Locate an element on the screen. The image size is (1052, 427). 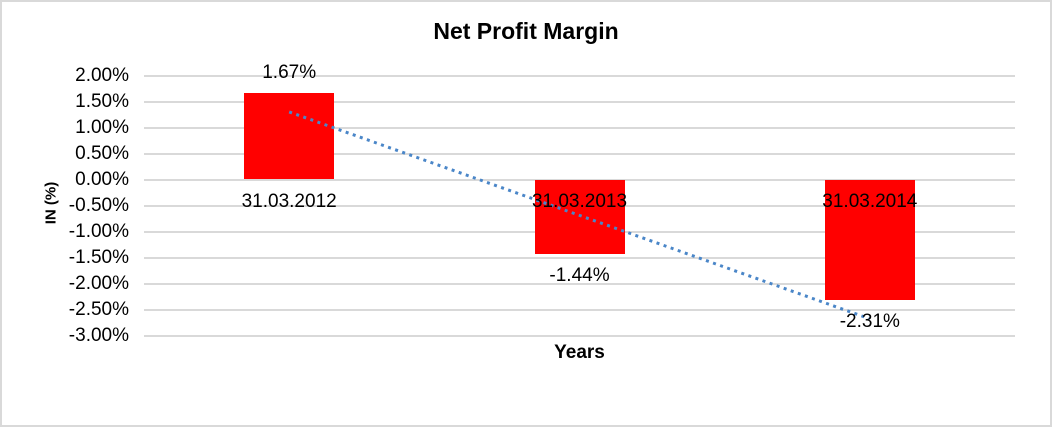
data-label: -1.44% is located at coordinates (579, 276).